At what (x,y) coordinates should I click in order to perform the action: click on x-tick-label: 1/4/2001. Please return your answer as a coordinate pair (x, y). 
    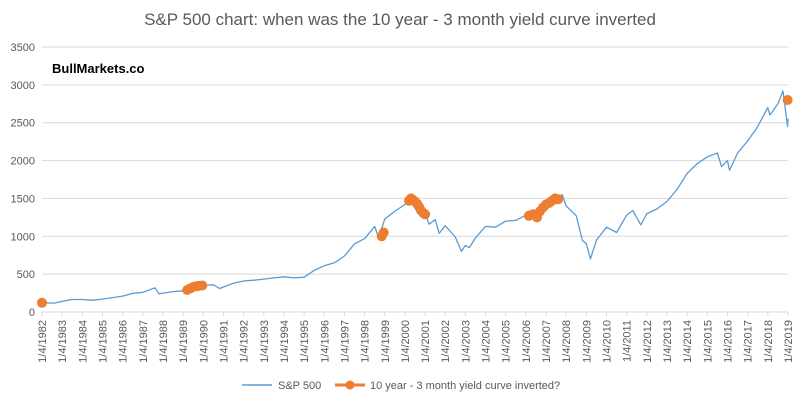
    Looking at the image, I should click on (426, 341).